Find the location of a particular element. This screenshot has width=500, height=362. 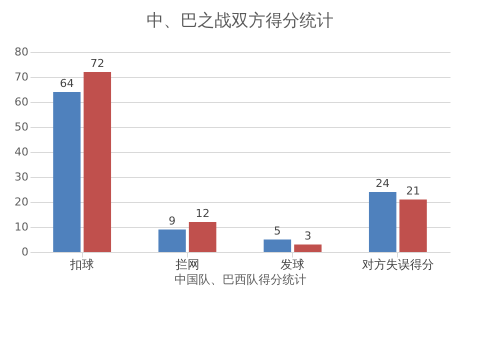

data-label: 64 is located at coordinates (67, 83).